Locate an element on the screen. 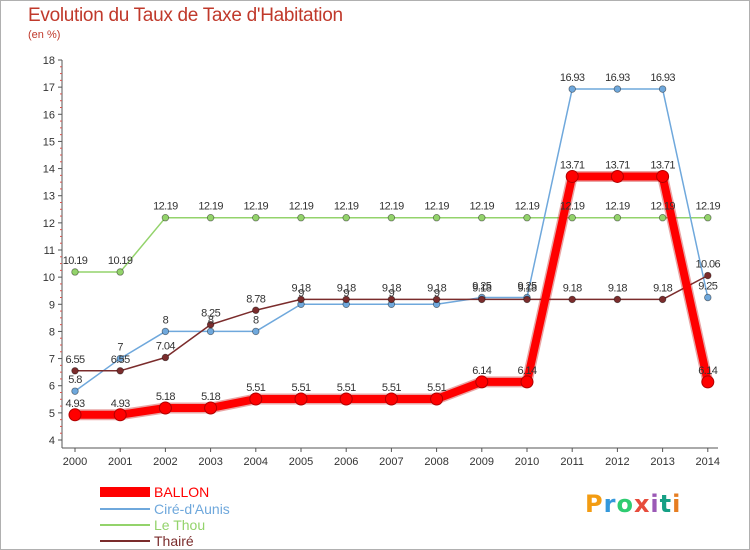 Image resolution: width=750 pixels, height=550 pixels. data-label: 8 is located at coordinates (211, 320).